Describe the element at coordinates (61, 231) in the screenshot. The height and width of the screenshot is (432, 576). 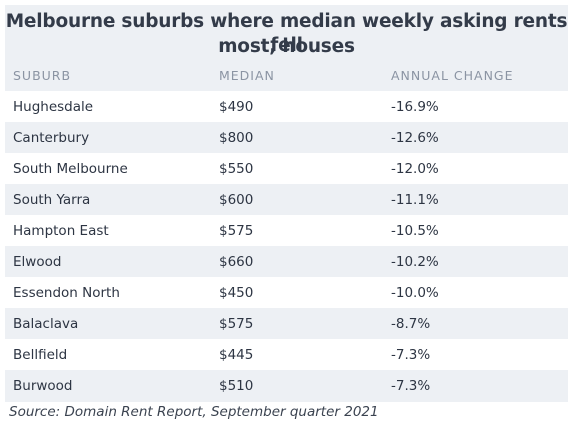
I see `suburb-cell: Hampton East` at that location.